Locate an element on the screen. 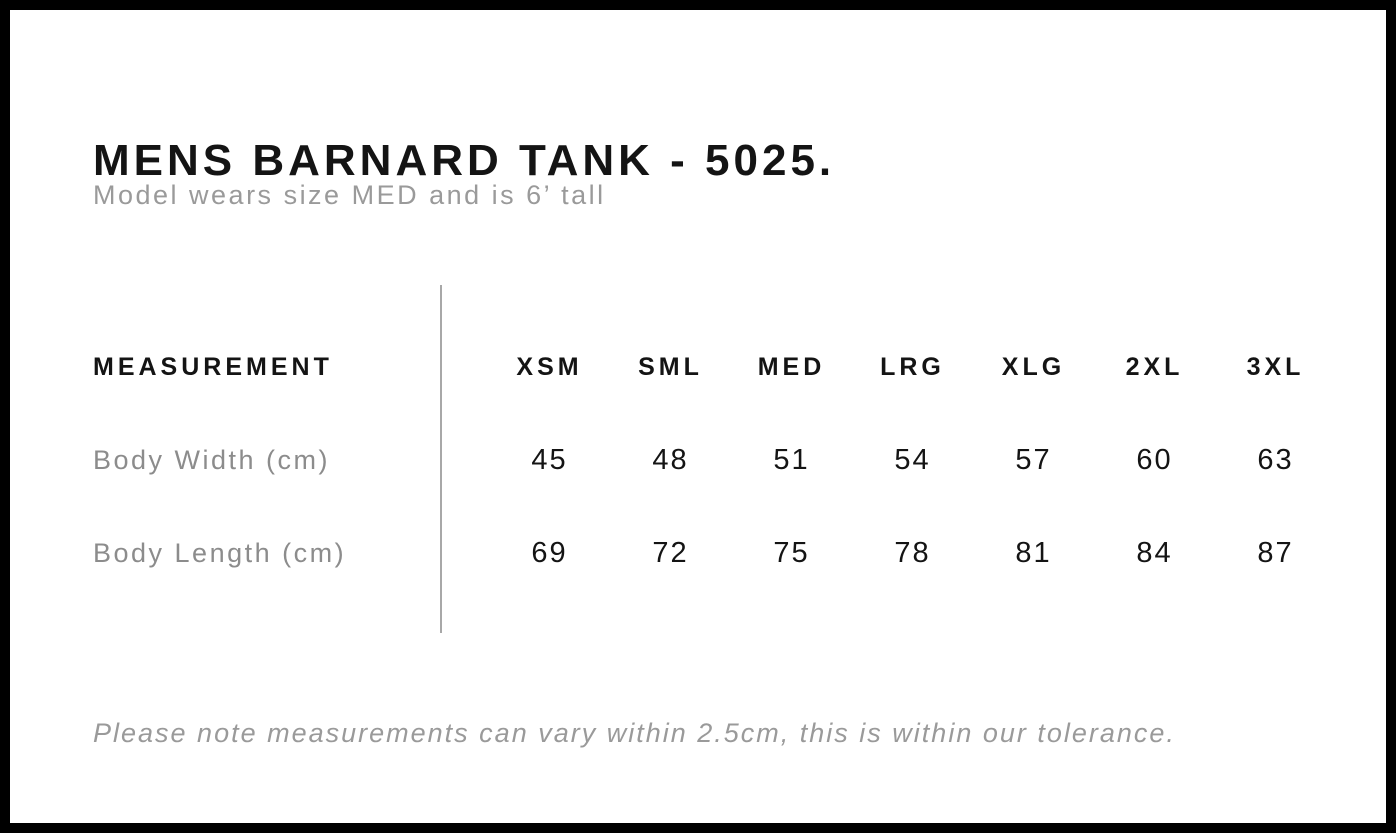  body-length-value-med: 75 is located at coordinates (791, 553).